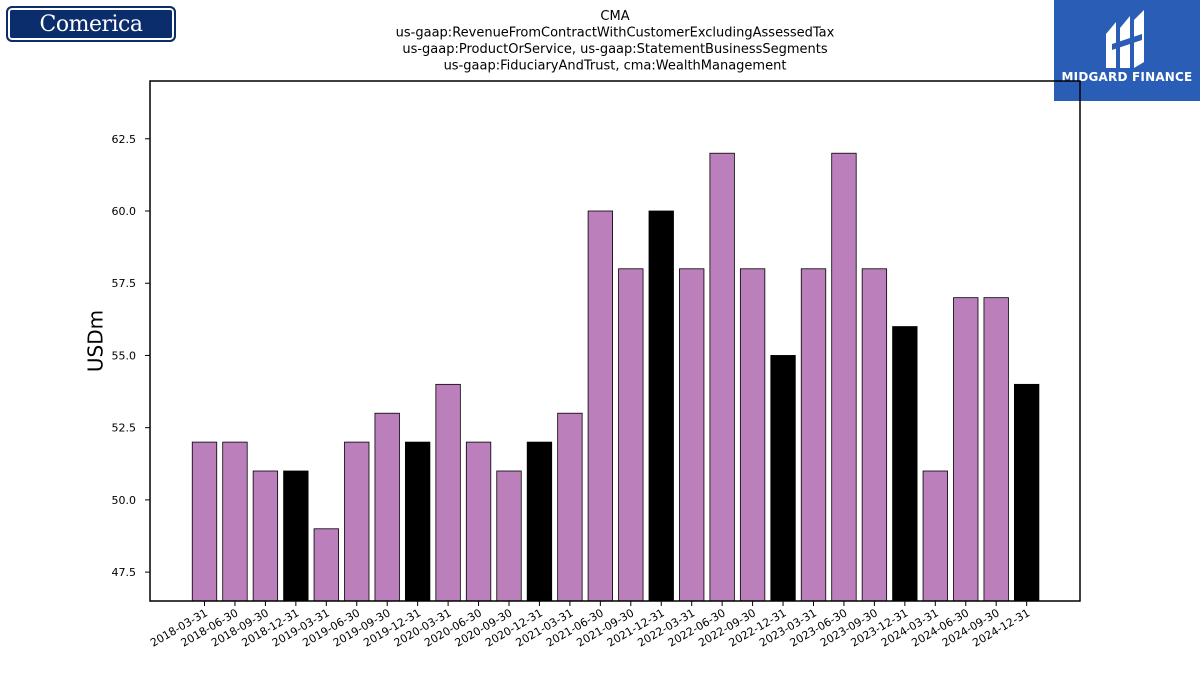 This screenshot has width=1200, height=675. Describe the element at coordinates (124, 283) in the screenshot. I see `y-tick-label: 57.5` at that location.